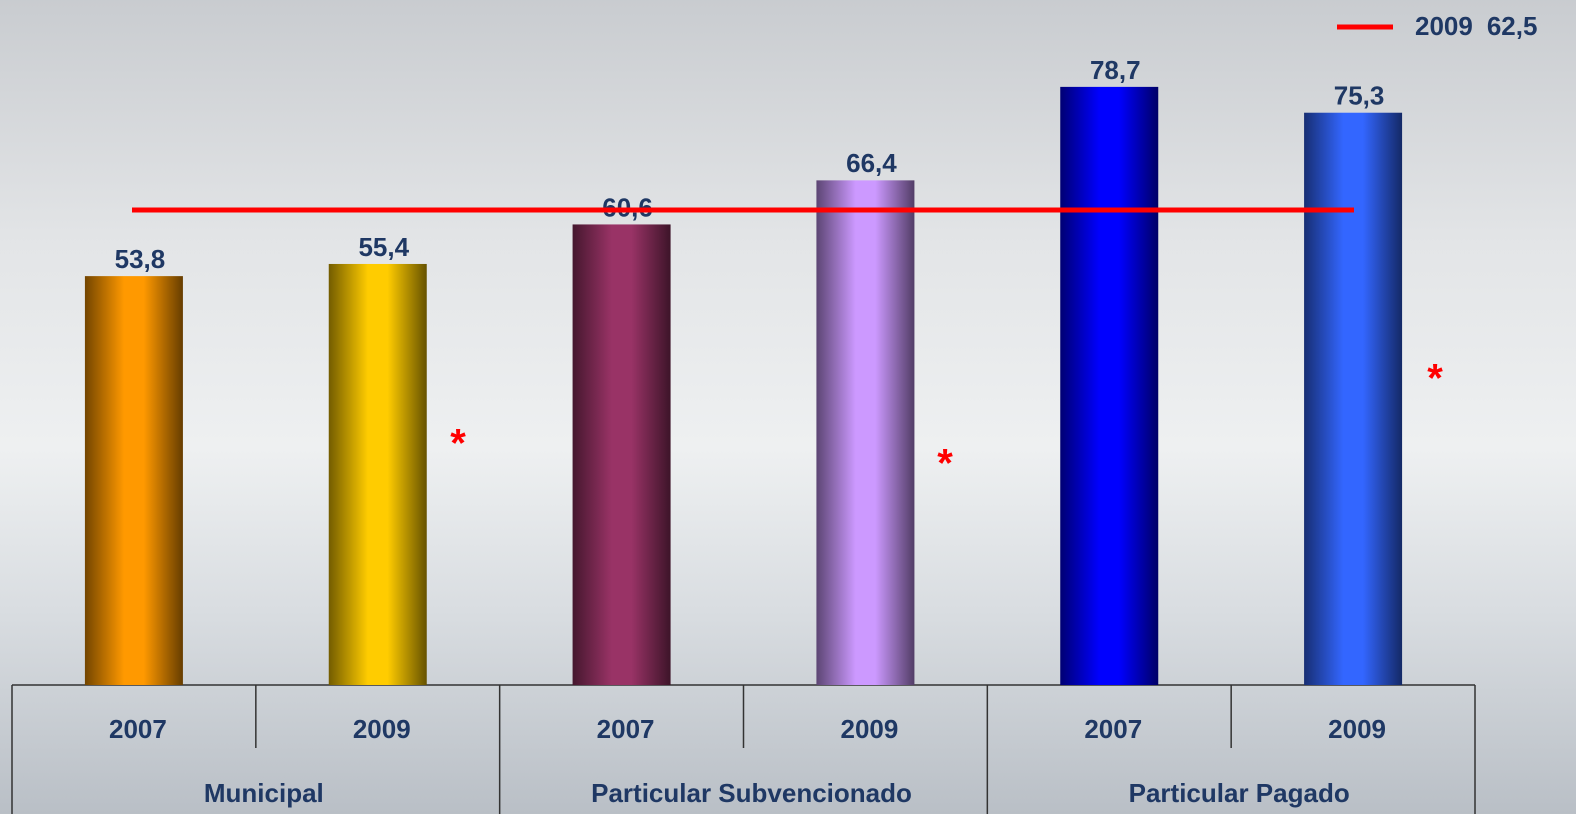  Describe the element at coordinates (383, 247) in the screenshot. I see `value-label: 55,4` at that location.